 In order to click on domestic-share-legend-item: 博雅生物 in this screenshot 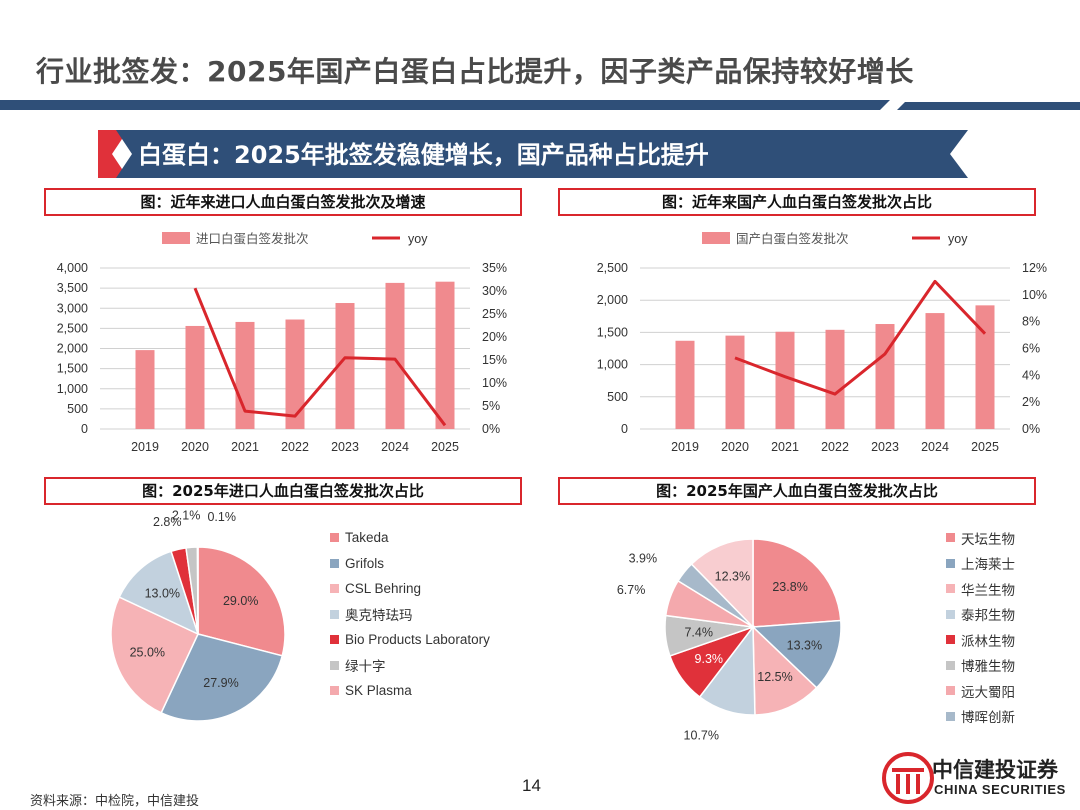, I will do `click(980, 666)`.